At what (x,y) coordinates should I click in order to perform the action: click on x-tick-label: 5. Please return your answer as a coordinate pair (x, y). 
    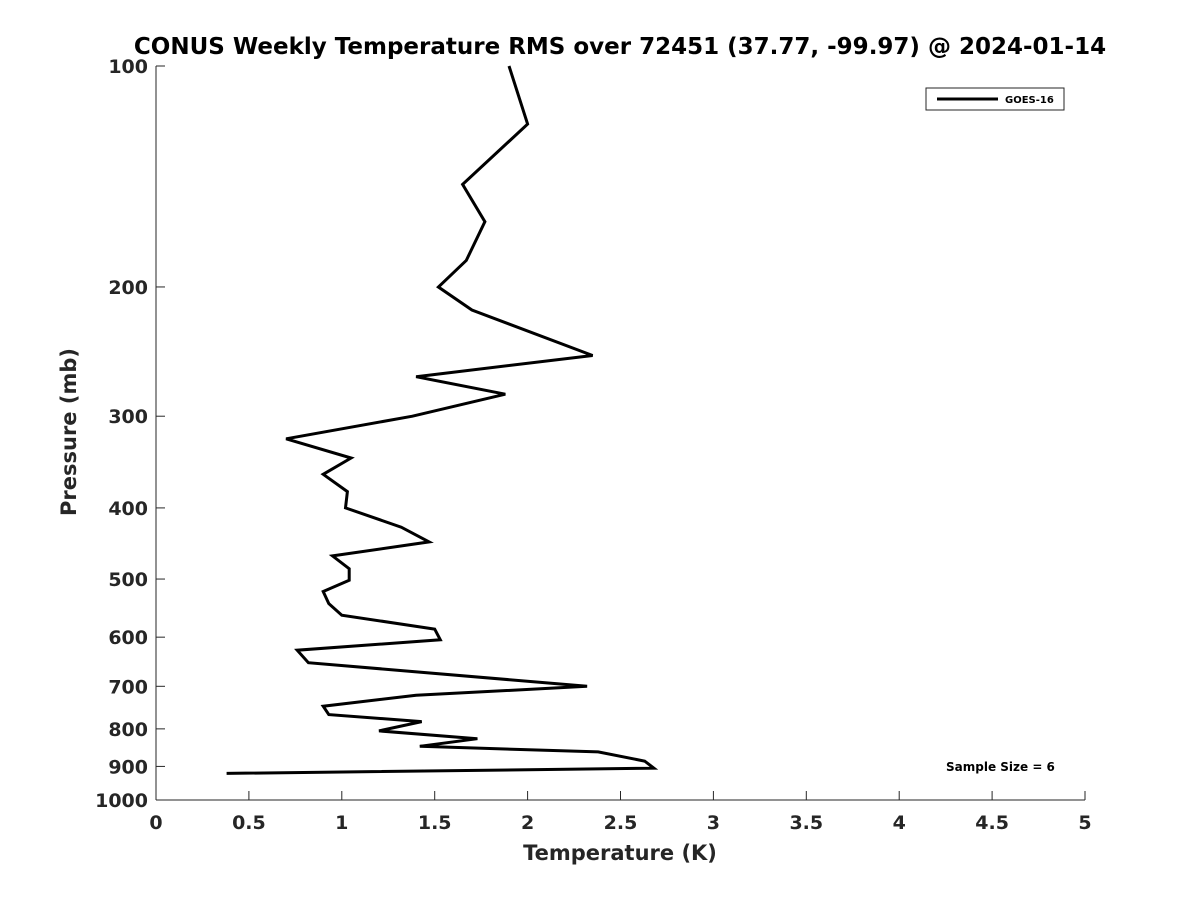
    Looking at the image, I should click on (1084, 823).